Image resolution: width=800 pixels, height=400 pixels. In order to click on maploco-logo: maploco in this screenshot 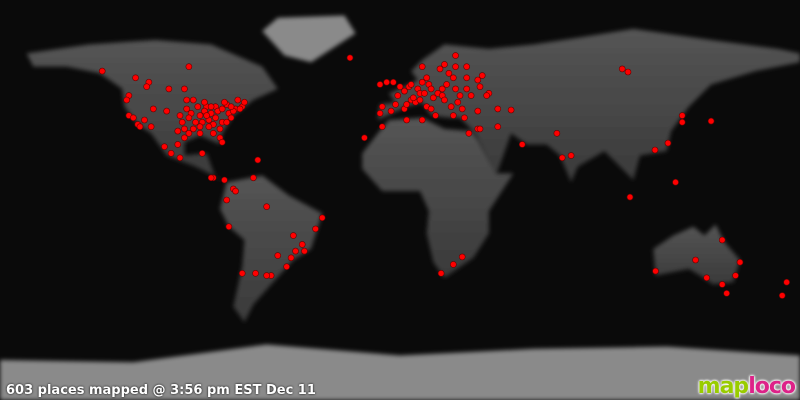, I will do `click(746, 386)`.